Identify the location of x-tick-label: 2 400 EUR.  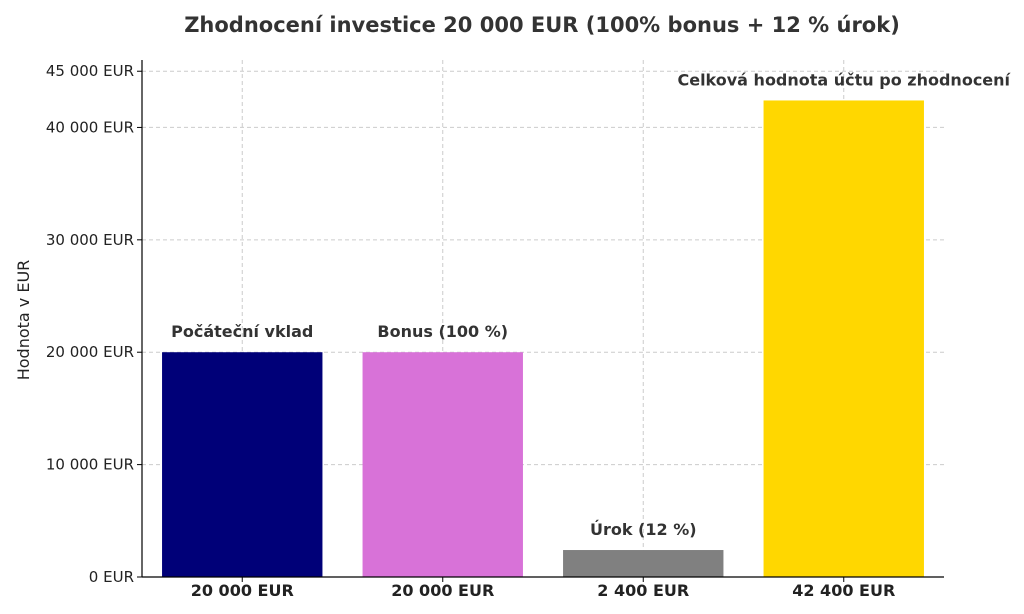
(643, 590).